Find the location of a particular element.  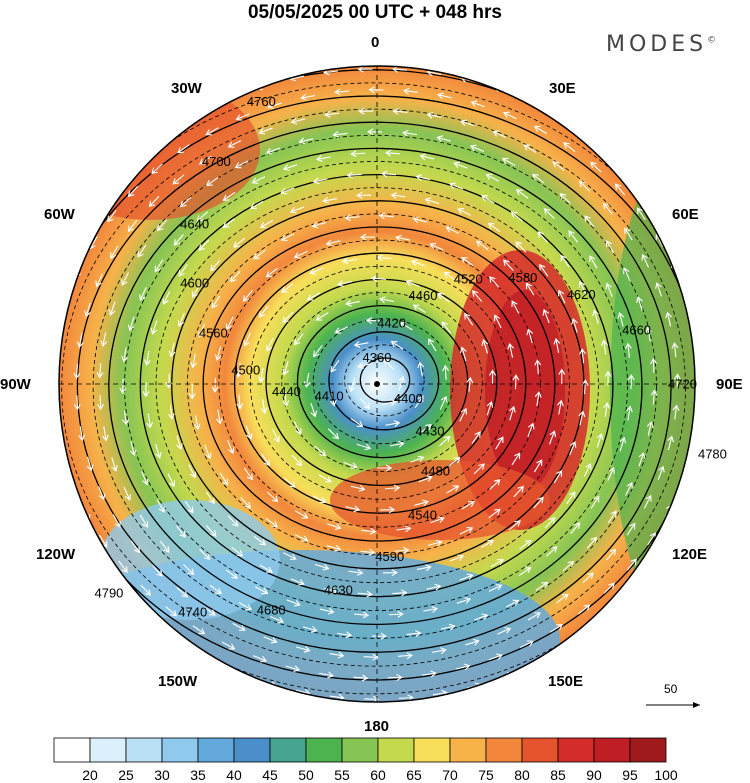

contour-label: 4620 is located at coordinates (581, 294).